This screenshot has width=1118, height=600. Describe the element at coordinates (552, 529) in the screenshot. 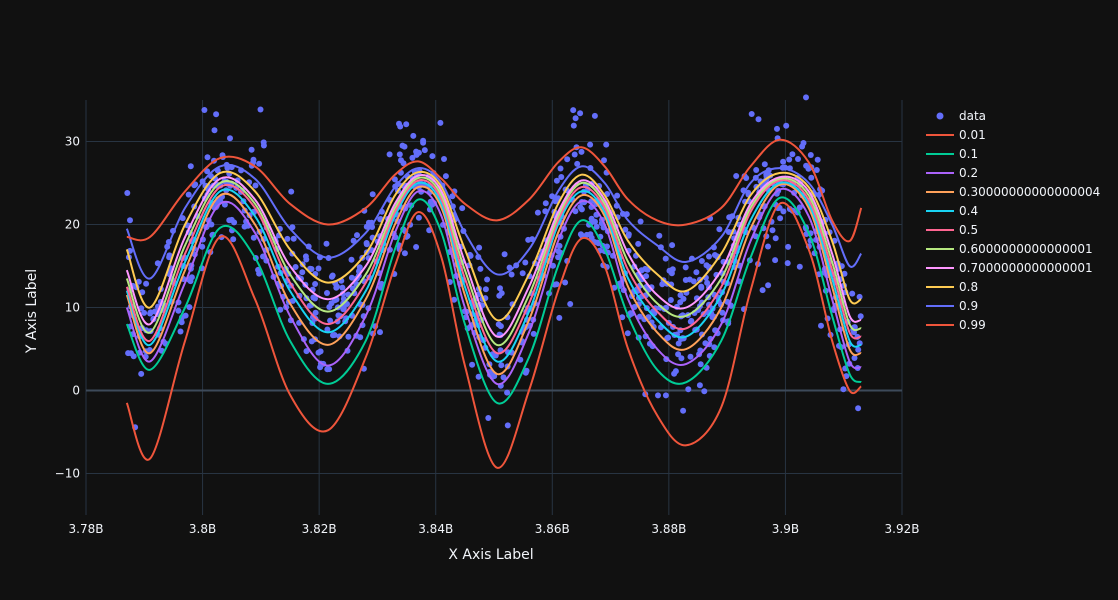

I see `x-tick-label: 3.86B` at that location.